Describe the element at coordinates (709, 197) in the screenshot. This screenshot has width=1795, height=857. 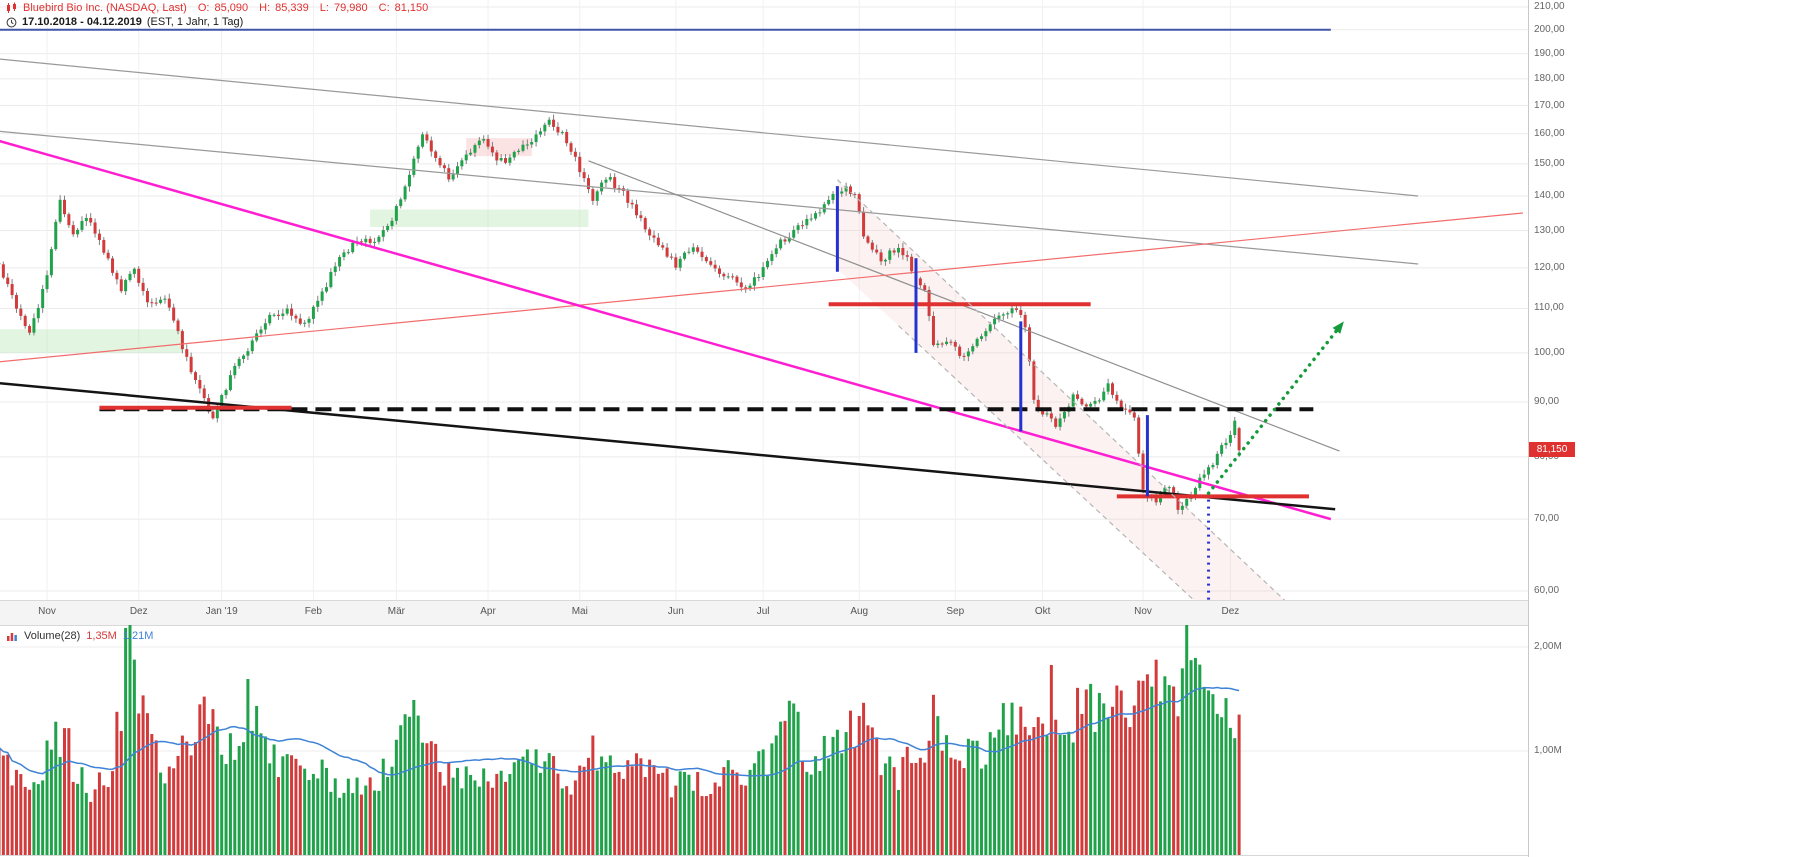
I see `gray-trendline-mid` at that location.